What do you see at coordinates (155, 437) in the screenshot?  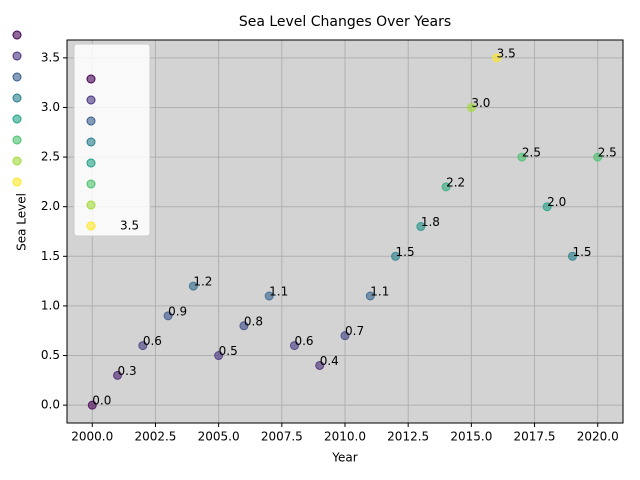 I see `x-tick-label: 2002.5` at bounding box center [155, 437].